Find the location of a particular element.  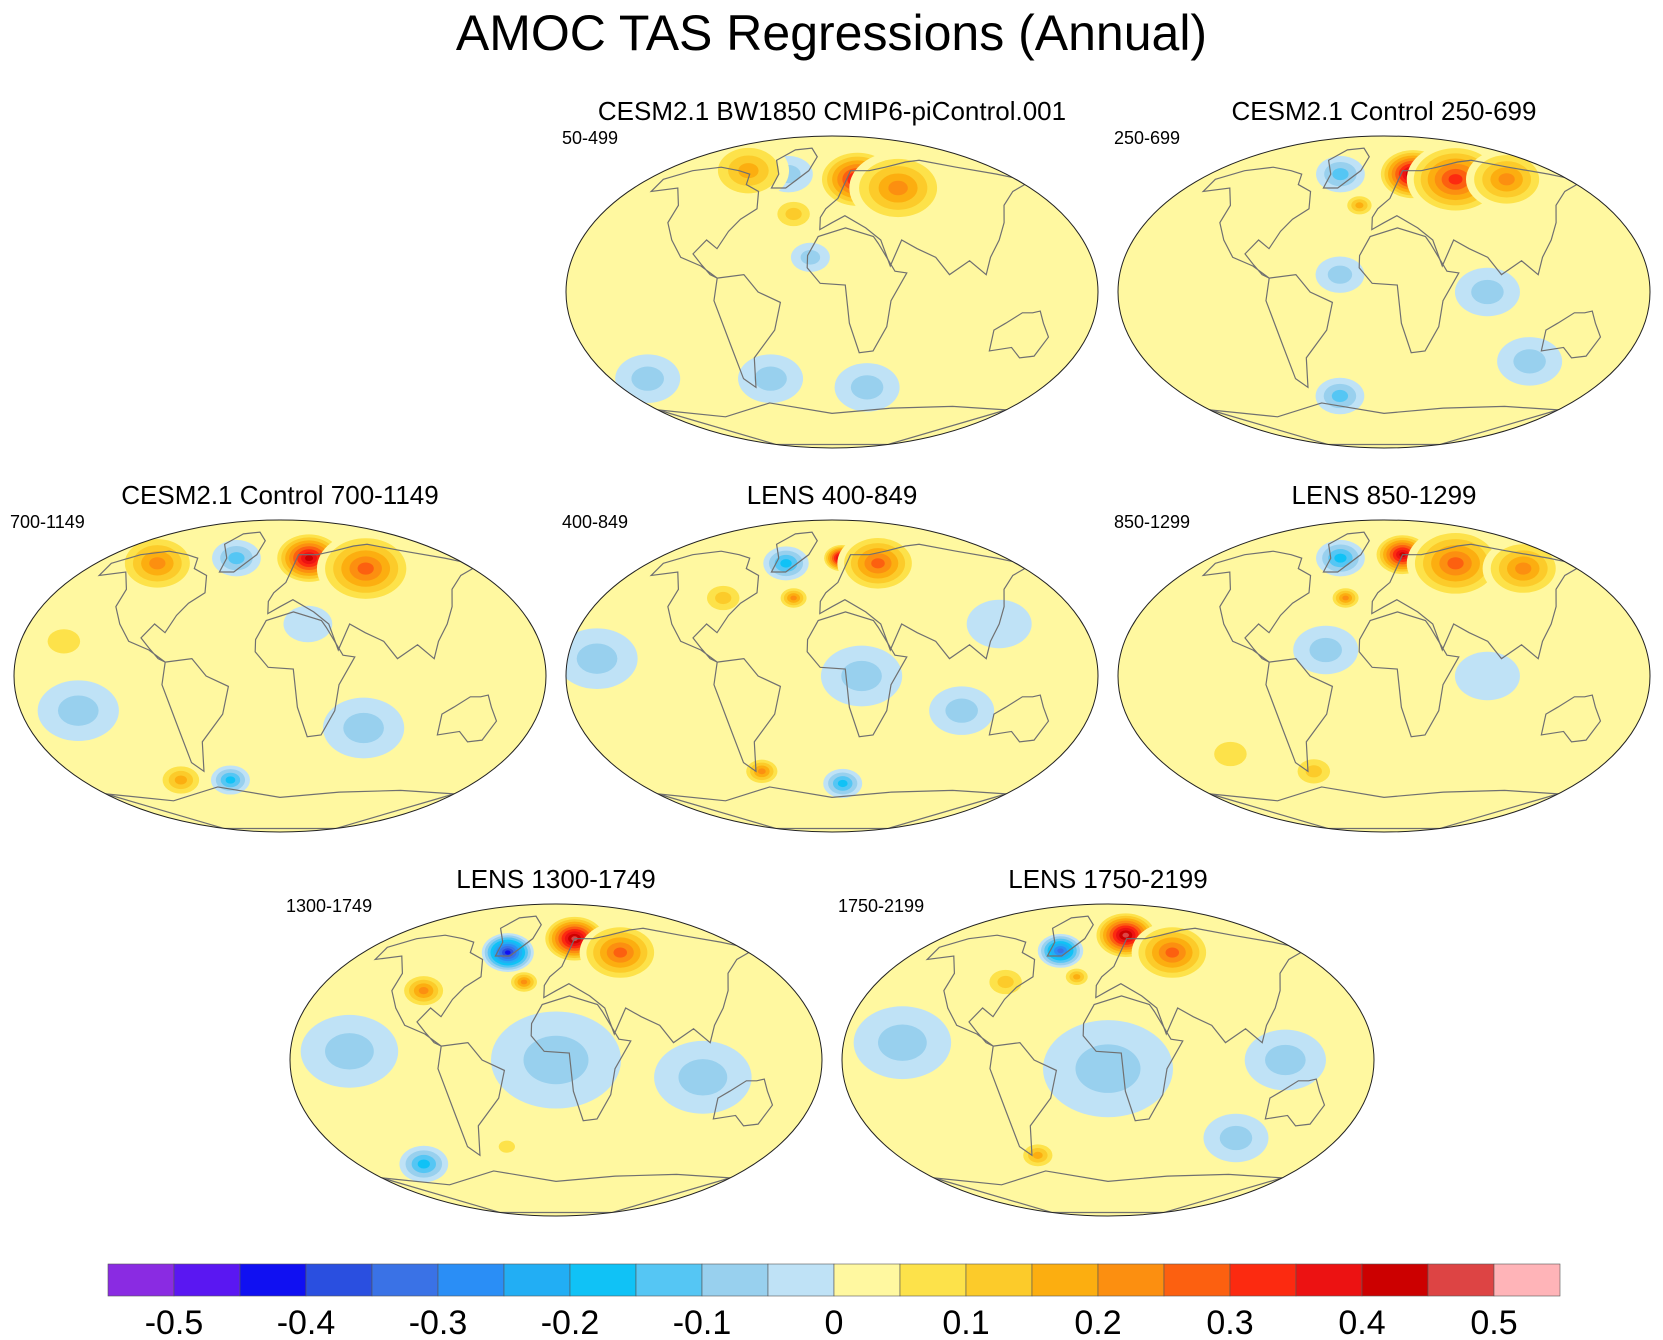

panel-years-label: 850-1299 is located at coordinates (1152, 522).